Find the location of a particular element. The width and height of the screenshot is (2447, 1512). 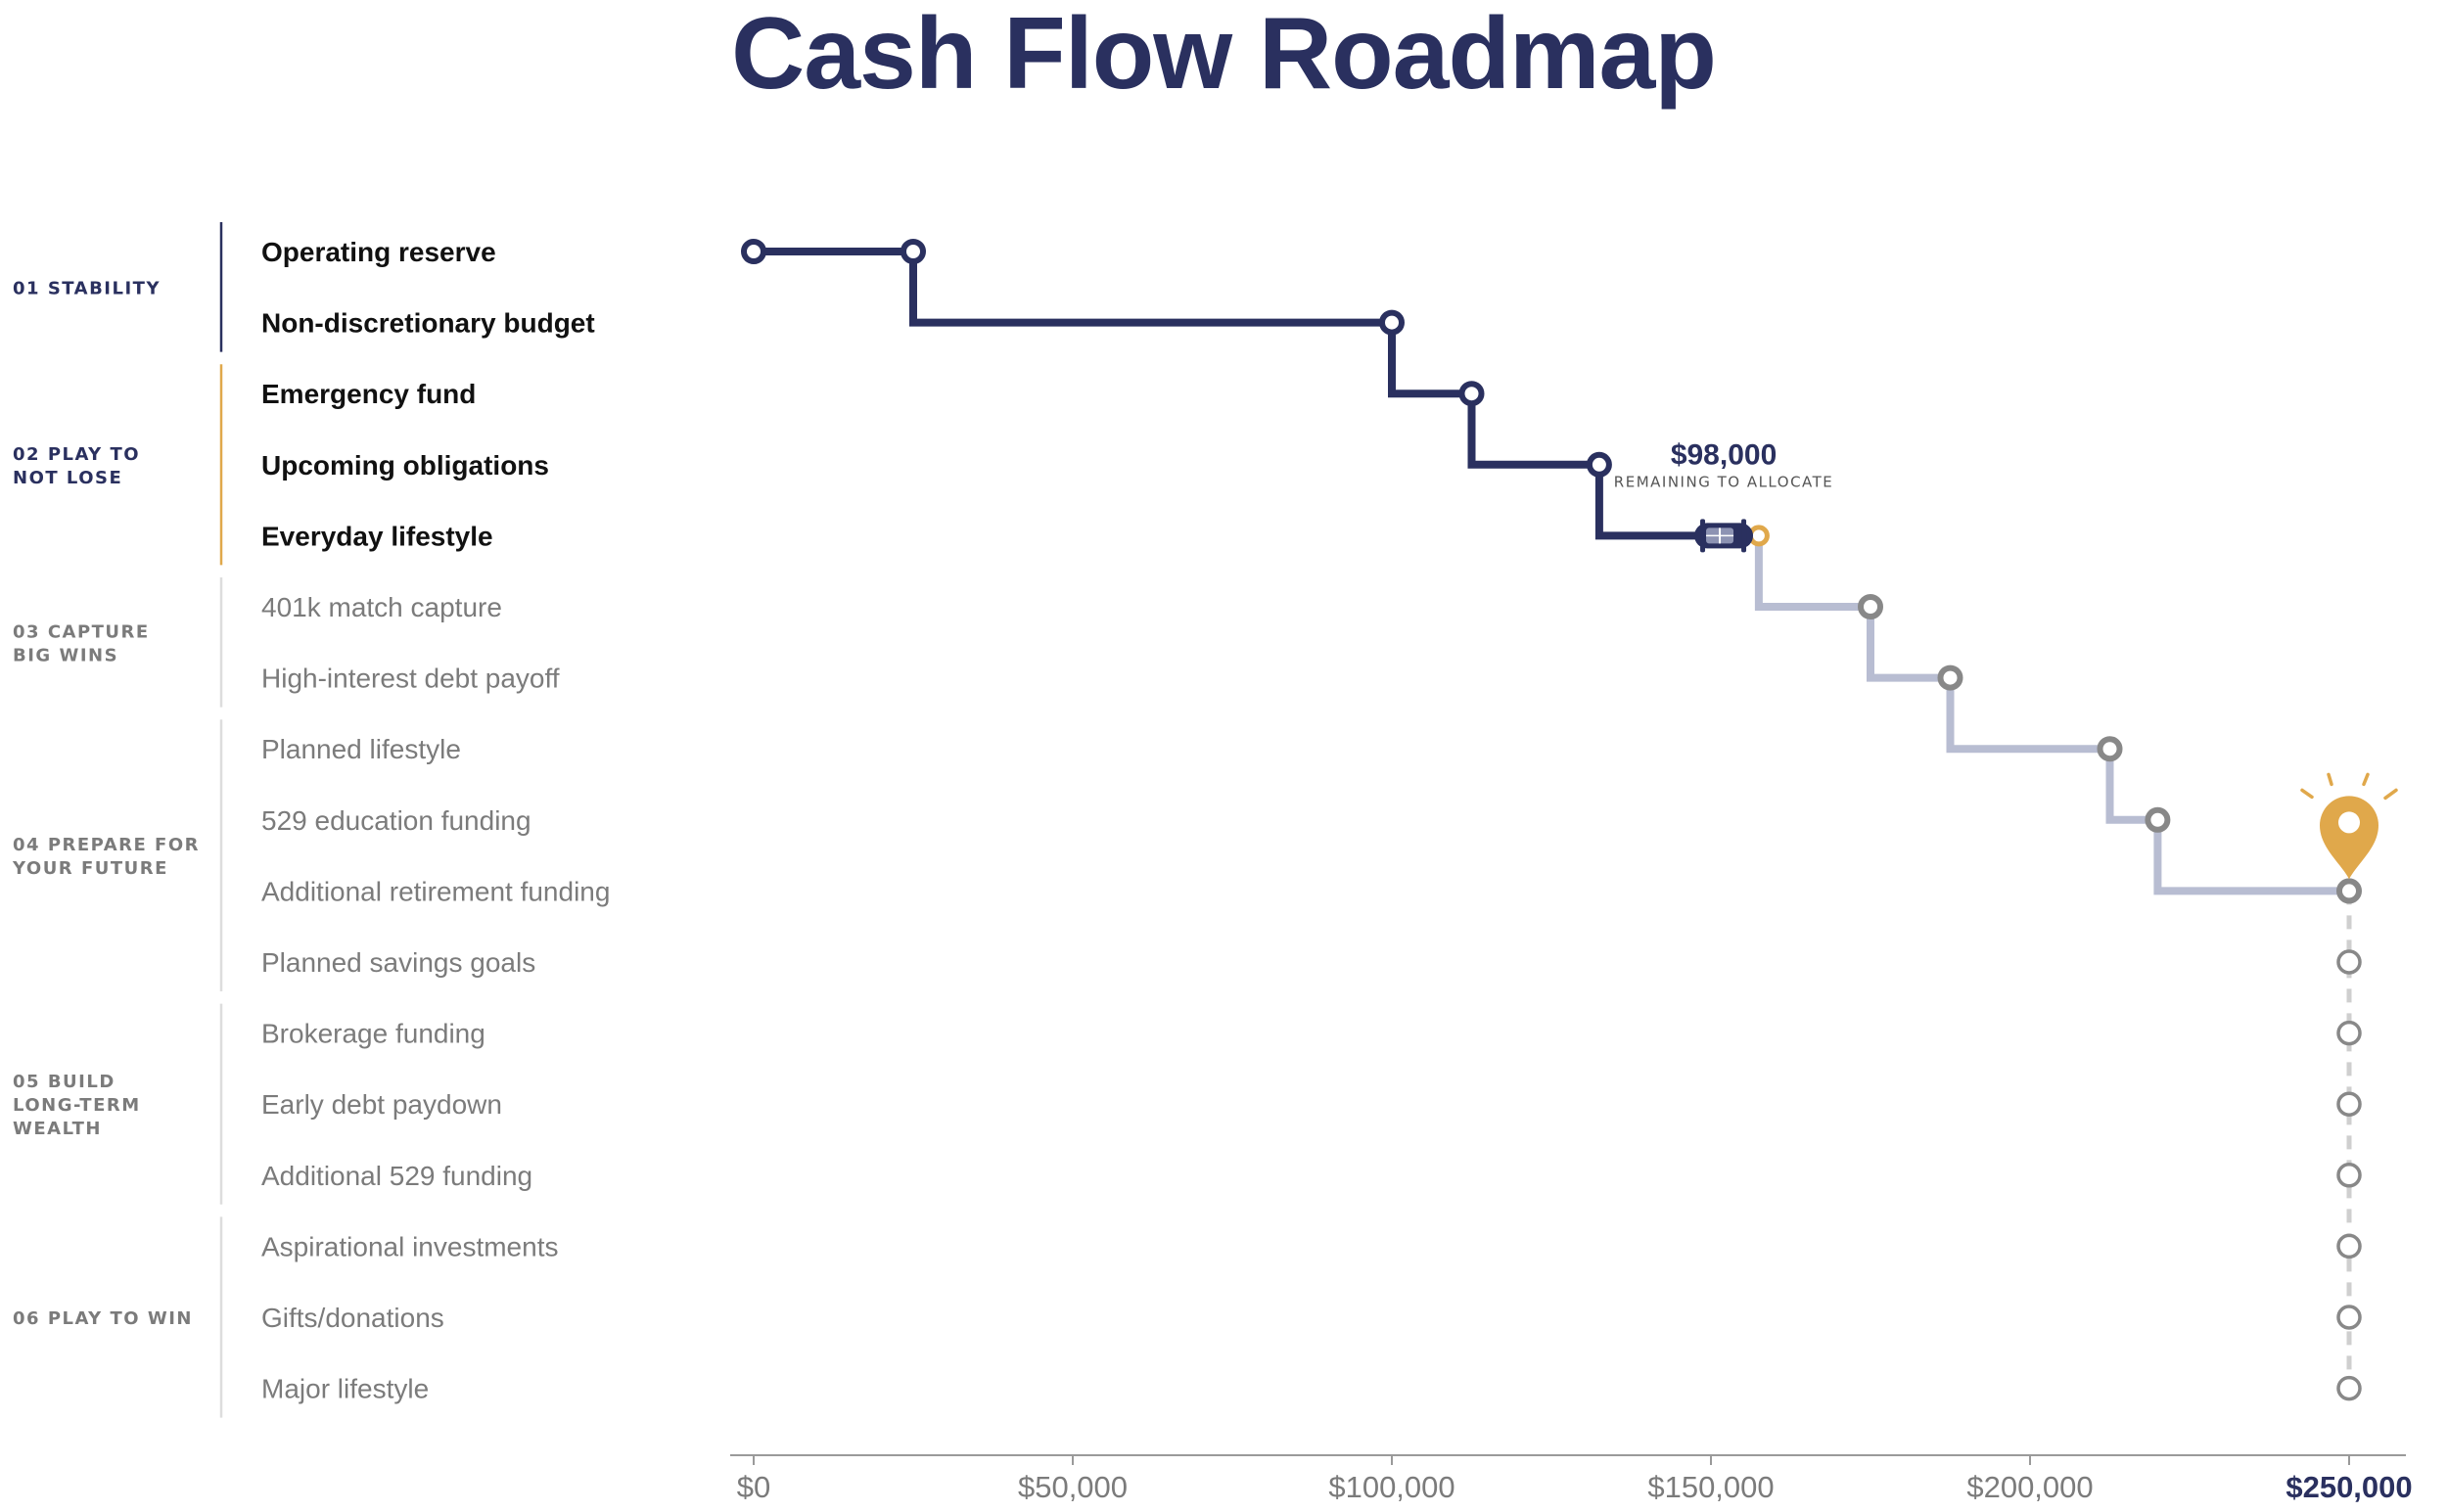

row-label: Aspirational investments is located at coordinates (409, 1246).